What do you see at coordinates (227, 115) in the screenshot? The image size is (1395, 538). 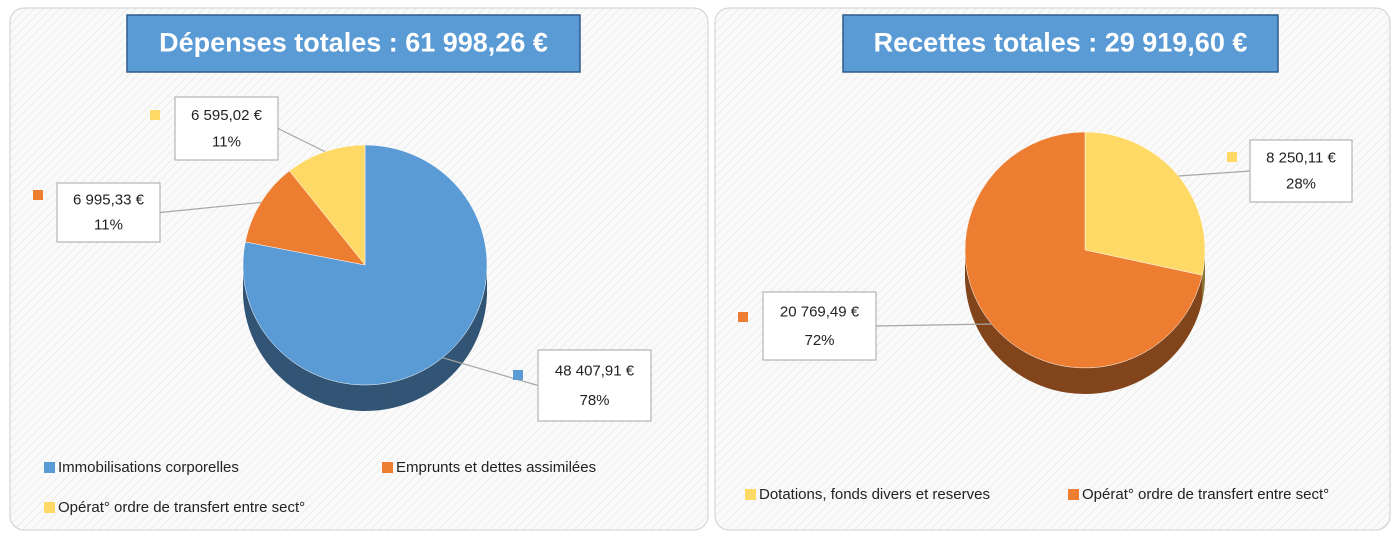 I see `value-label: 6 595,02 €` at bounding box center [227, 115].